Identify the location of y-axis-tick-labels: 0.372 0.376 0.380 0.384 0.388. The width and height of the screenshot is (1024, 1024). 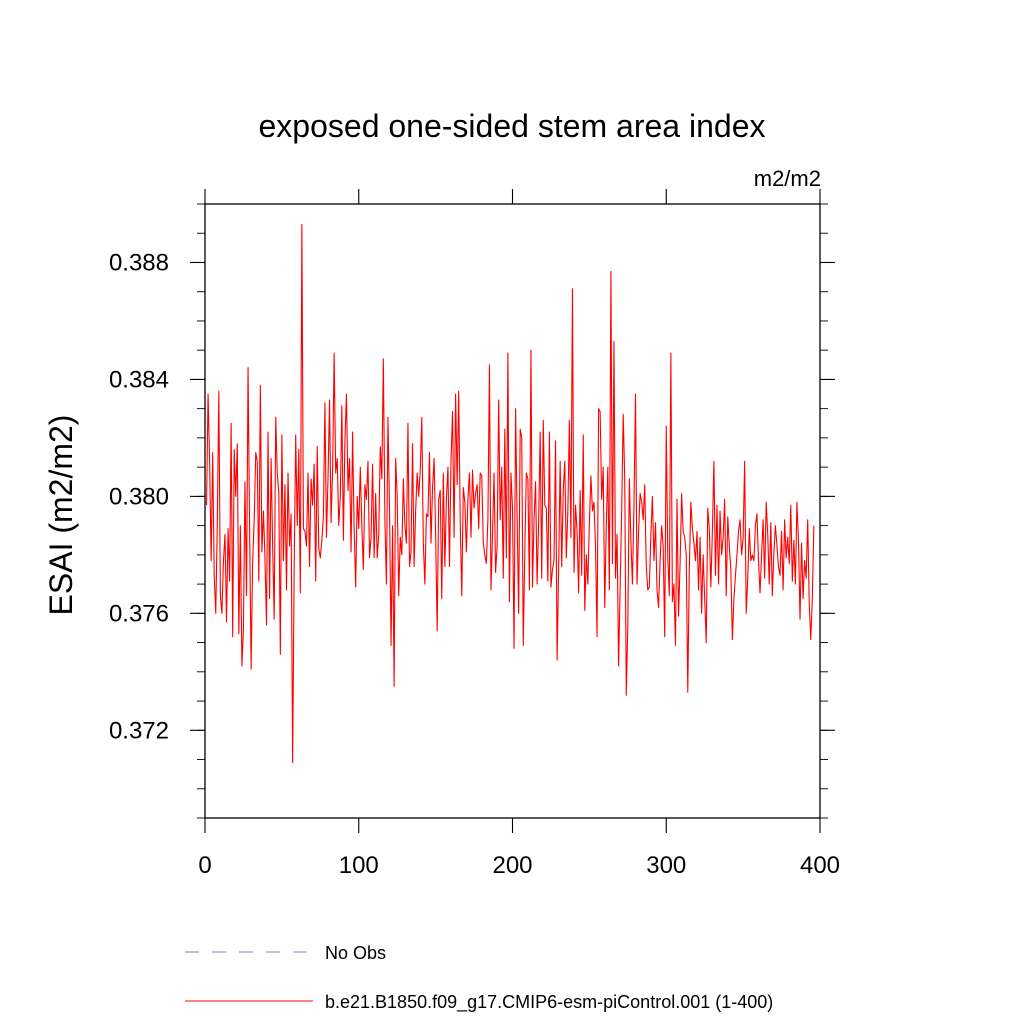
(139, 496).